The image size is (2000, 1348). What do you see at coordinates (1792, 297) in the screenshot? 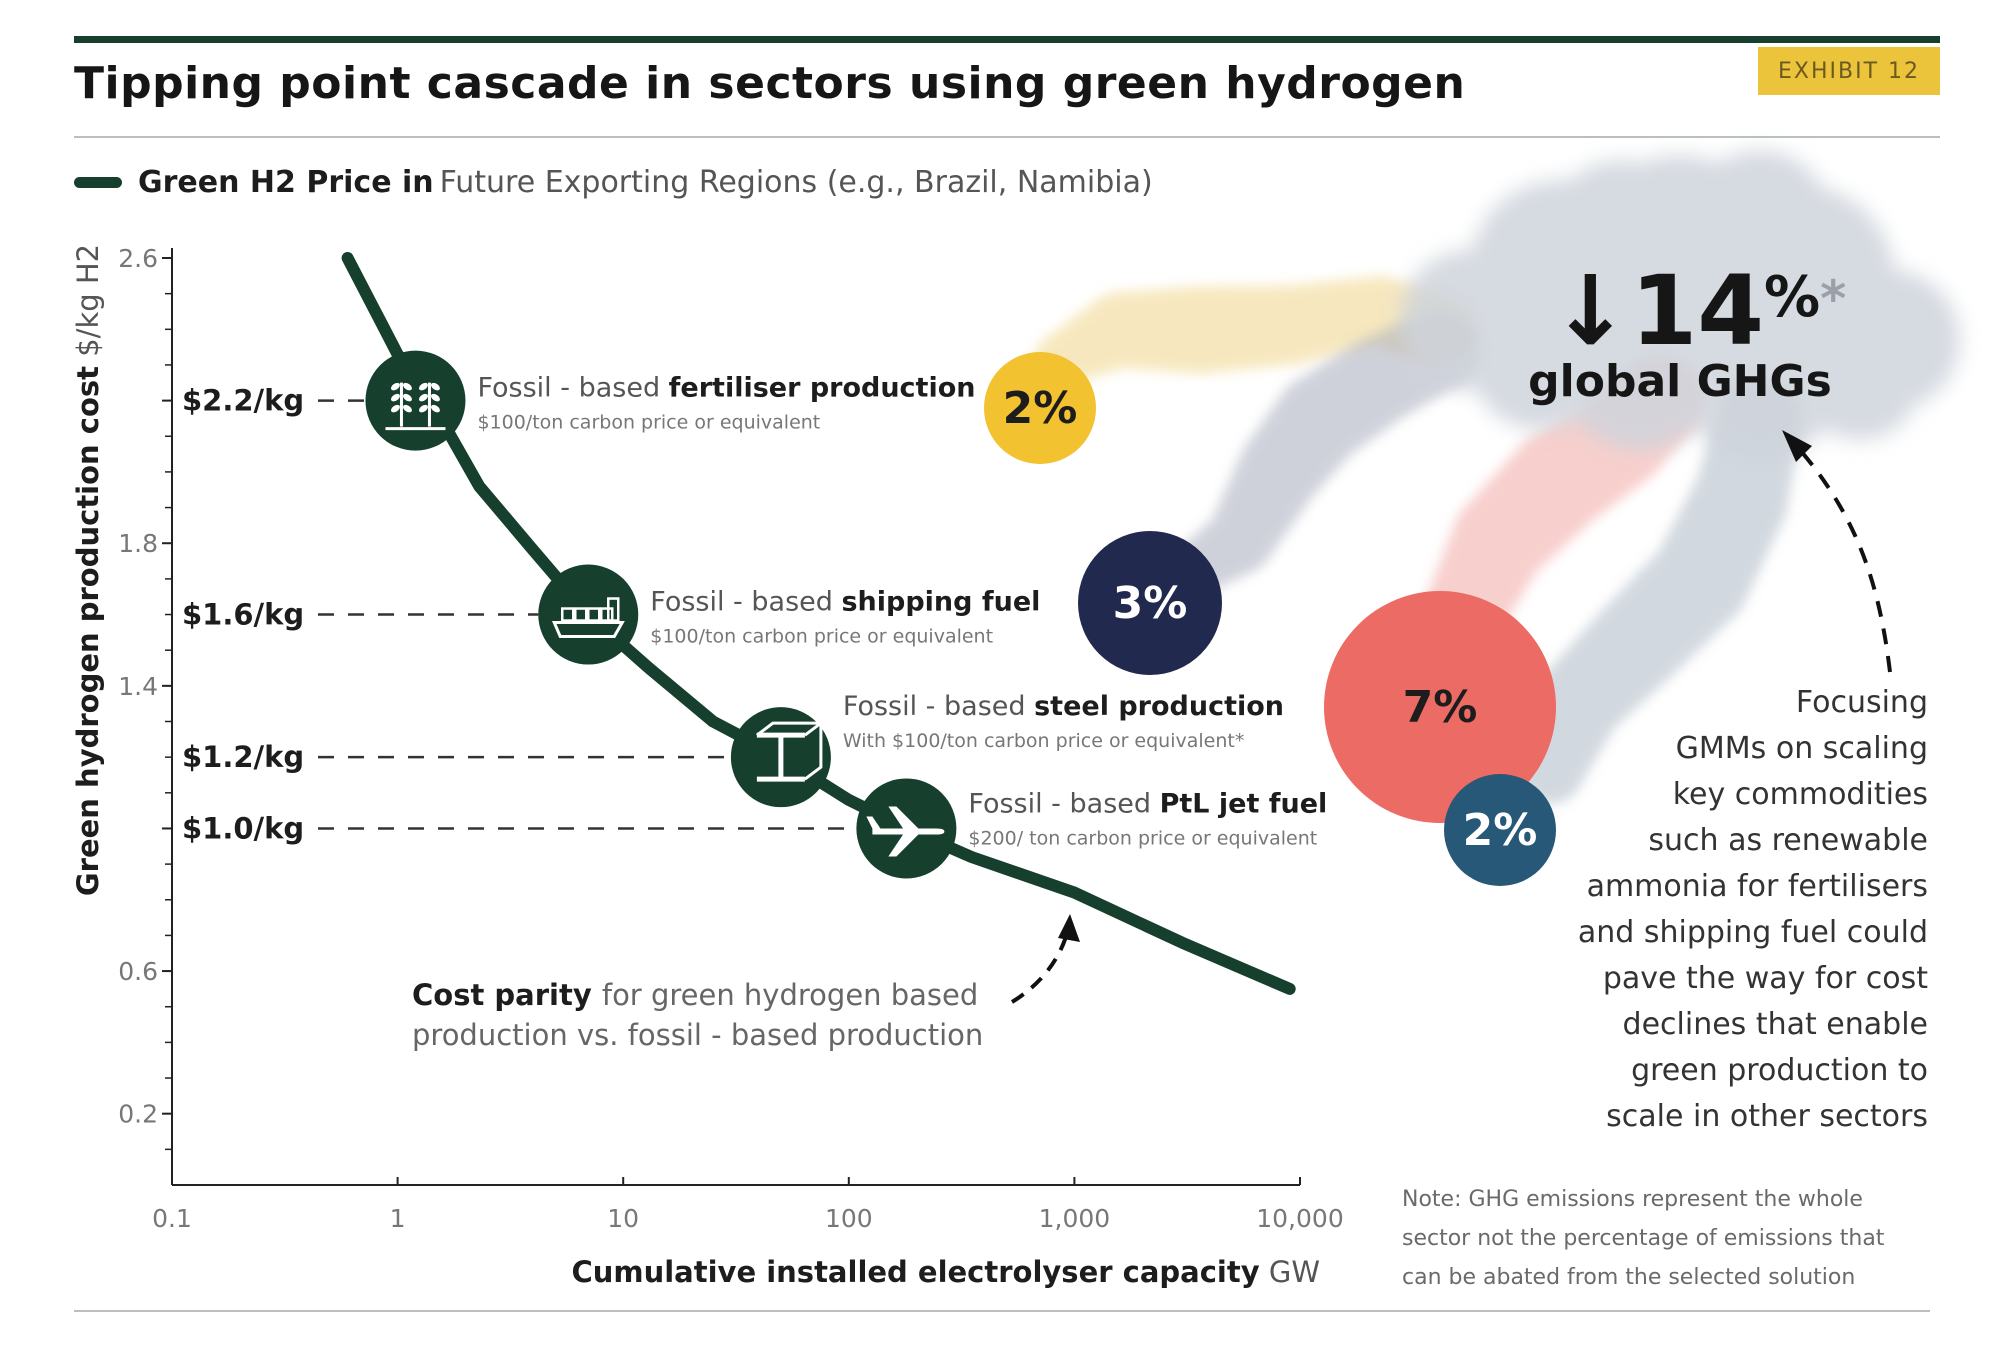
I see `ghg-percent-sign: %` at bounding box center [1792, 297].